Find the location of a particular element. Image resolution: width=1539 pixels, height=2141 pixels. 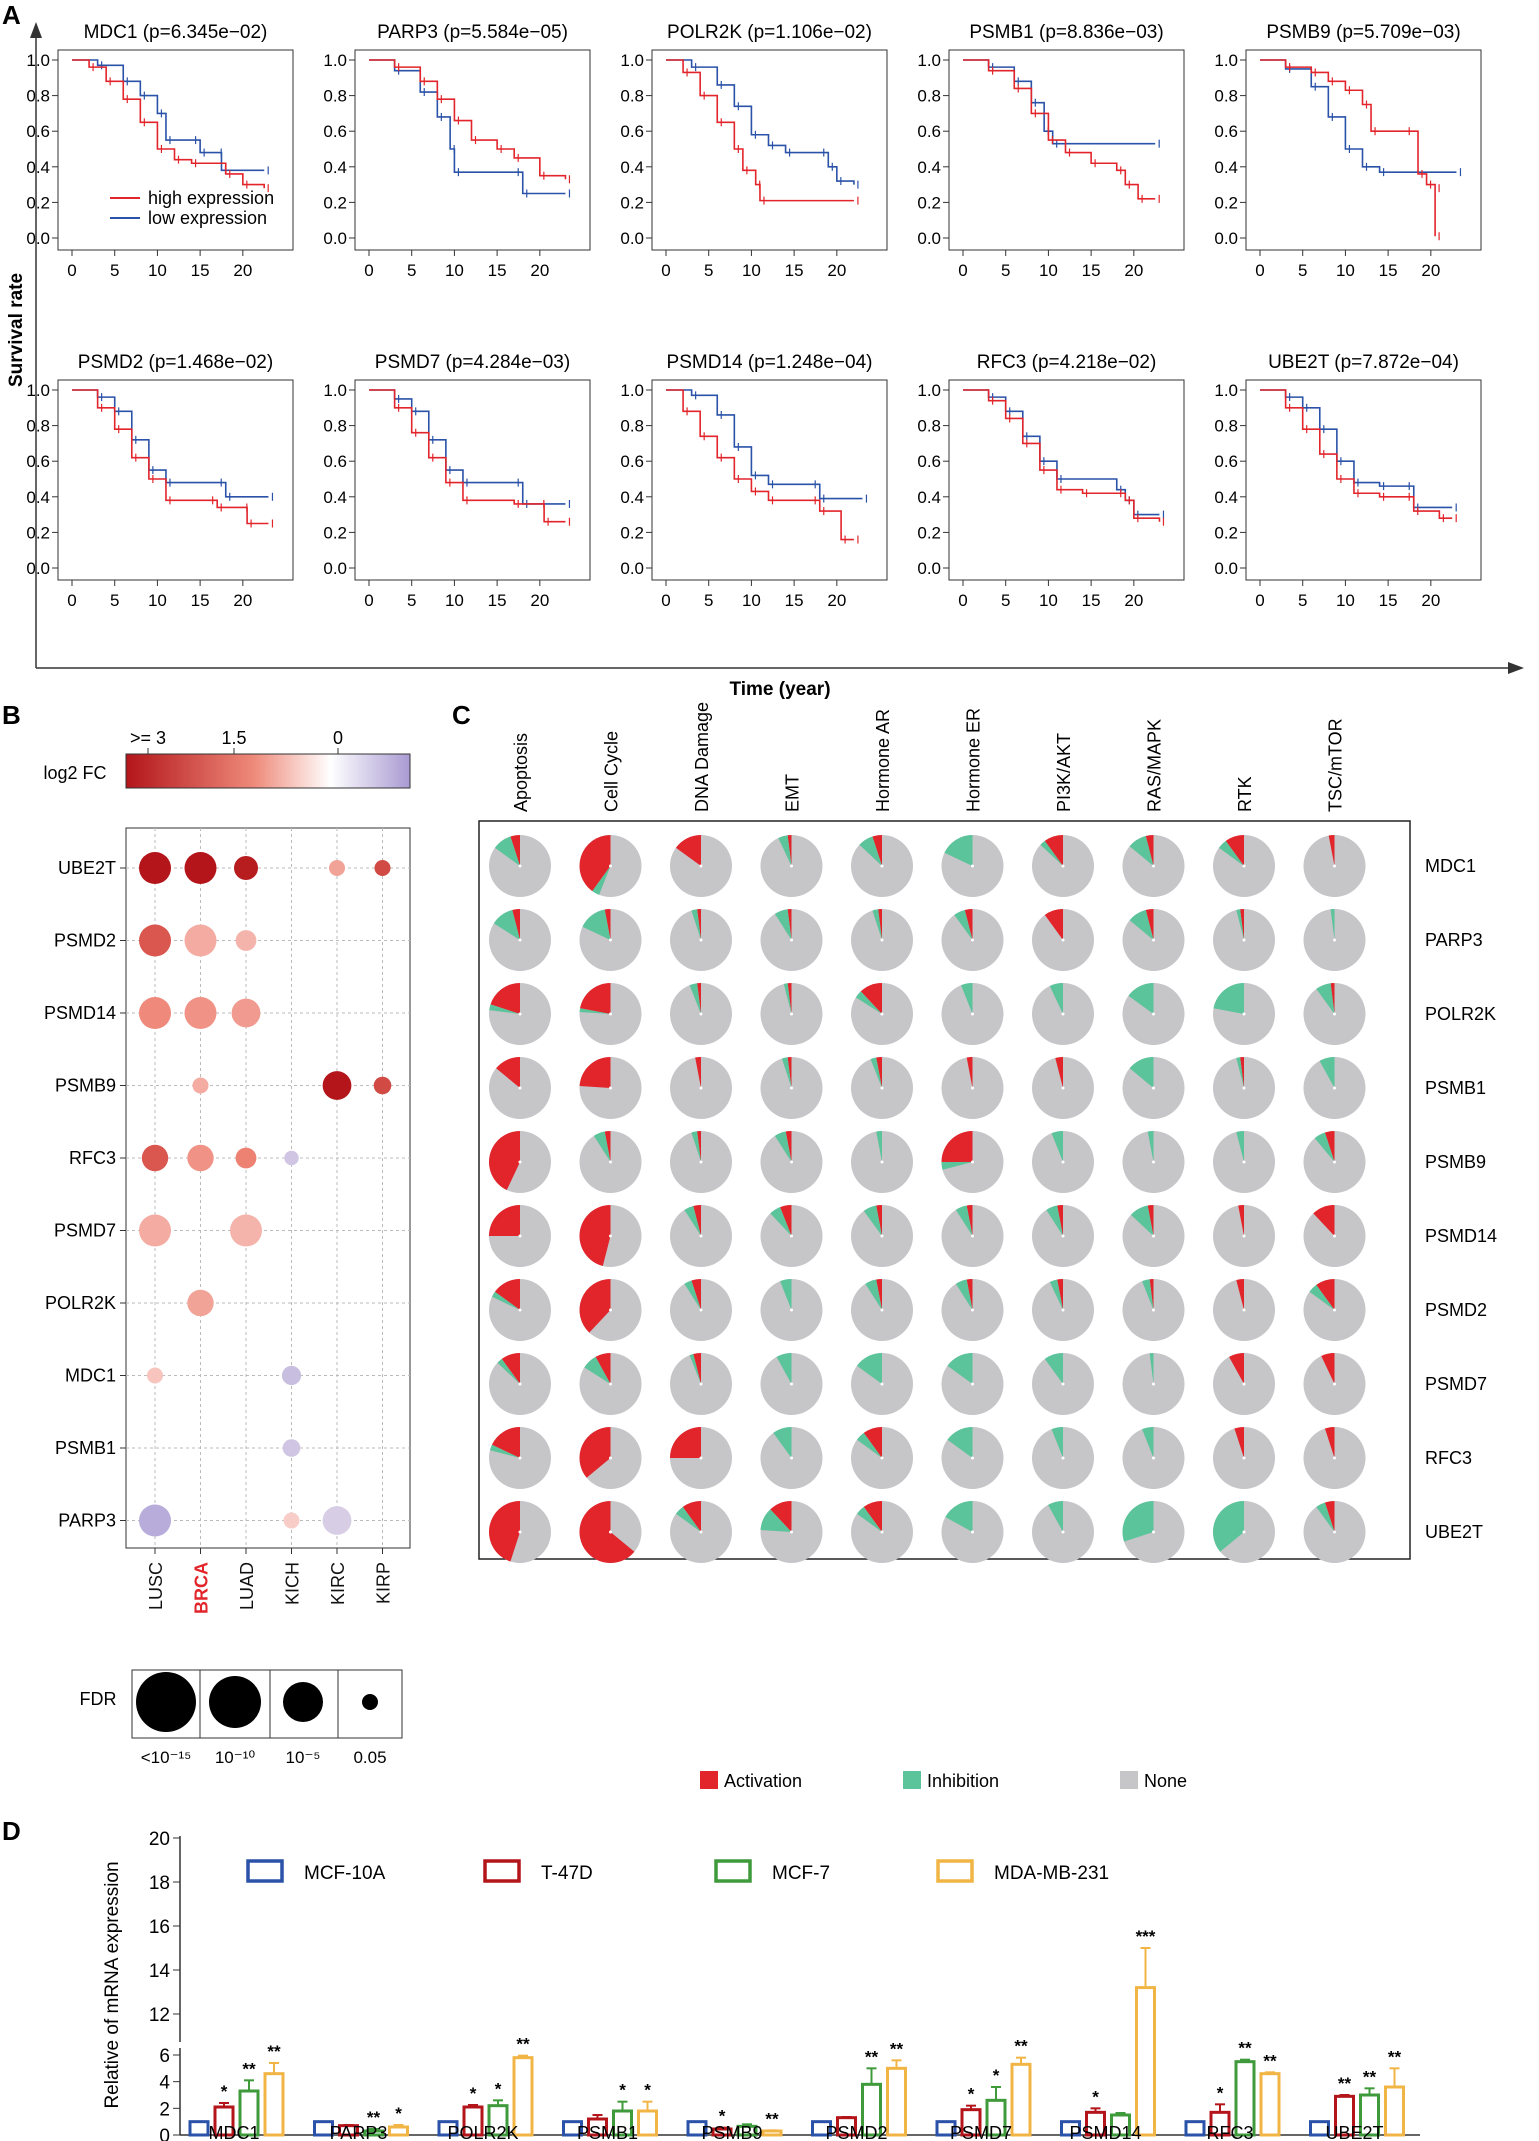

bar-mda-mb-231-psmd2 is located at coordinates (896, 2101).